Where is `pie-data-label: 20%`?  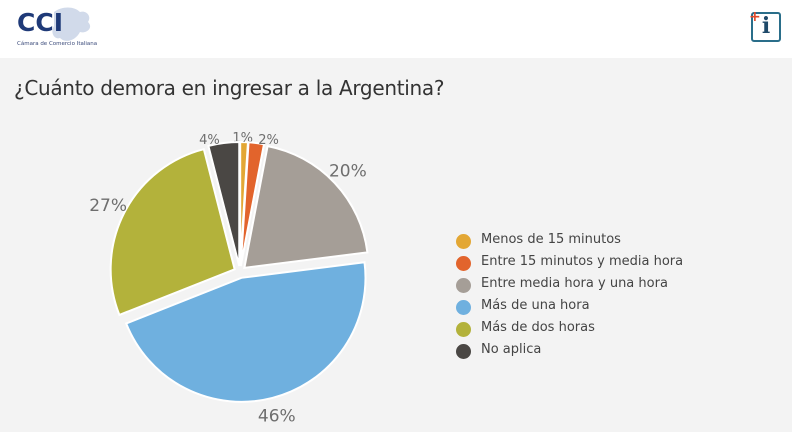
pie-data-label: 20% is located at coordinates (348, 172).